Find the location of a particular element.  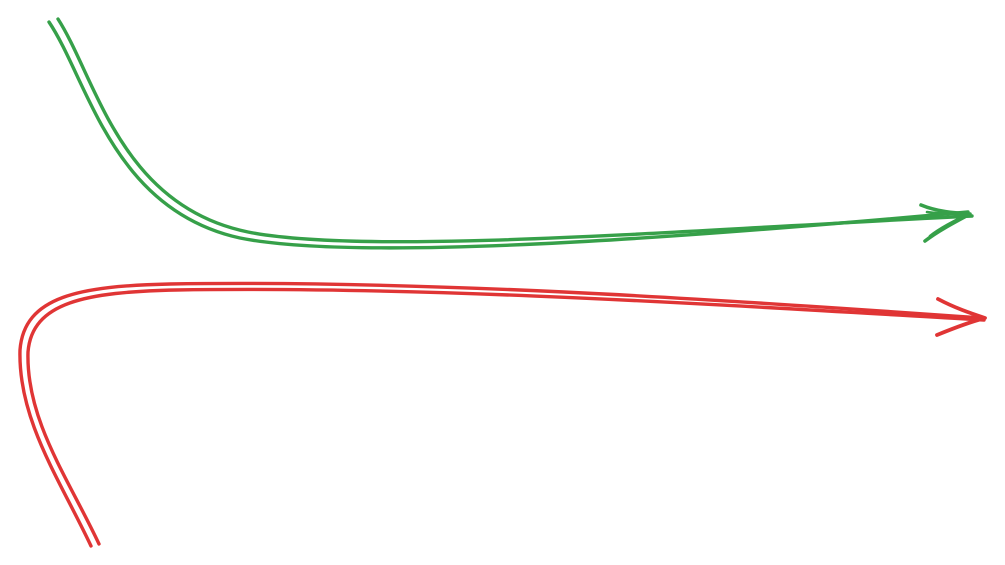

green-arrow-head-inner is located at coordinates (946, 224).